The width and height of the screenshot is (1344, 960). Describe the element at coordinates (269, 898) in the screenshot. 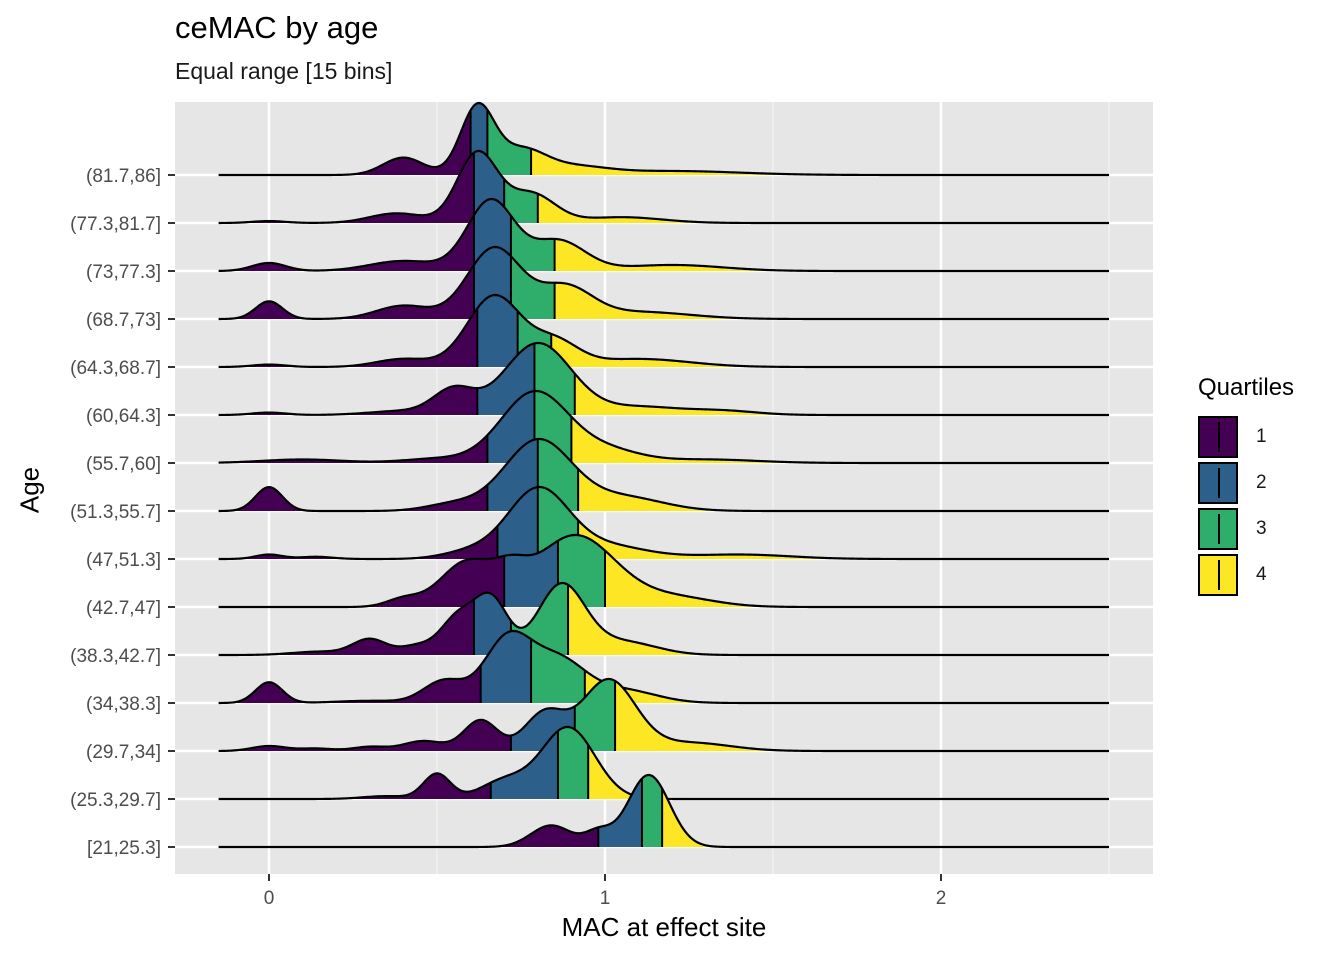

I see `x-tick-label: 0` at that location.